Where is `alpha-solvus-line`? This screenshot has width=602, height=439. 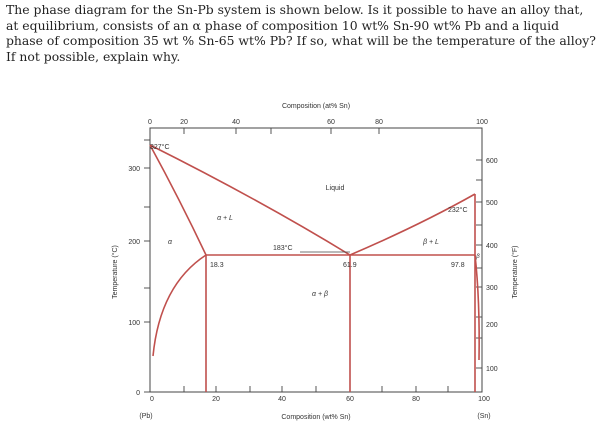
alpha-solvus-line is located at coordinates (179, 305).